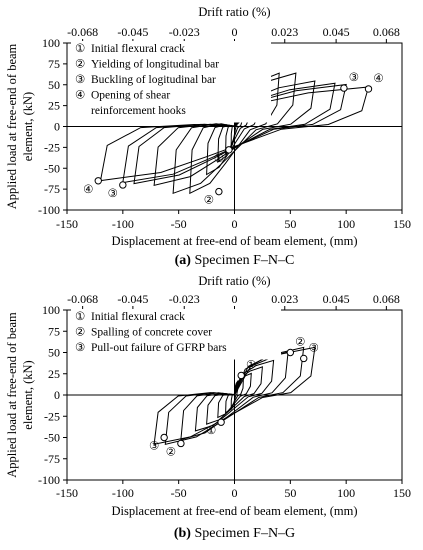 This screenshot has height=550, width=423. I want to click on legend-entry: Spalling of concrete cover, so click(151, 333).